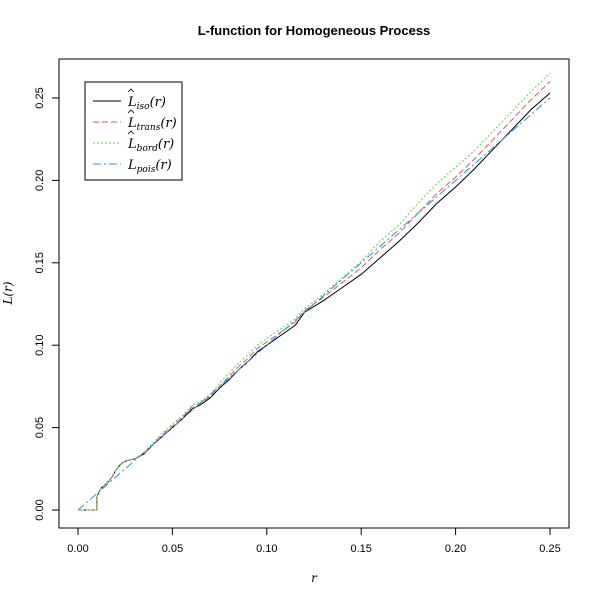 This screenshot has width=600, height=600. I want to click on y-tick-label: 0.15, so click(40, 262).